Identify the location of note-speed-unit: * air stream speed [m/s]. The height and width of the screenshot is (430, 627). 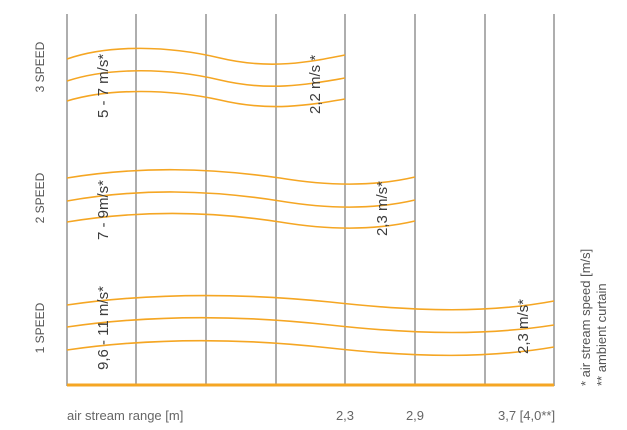
(585, 317).